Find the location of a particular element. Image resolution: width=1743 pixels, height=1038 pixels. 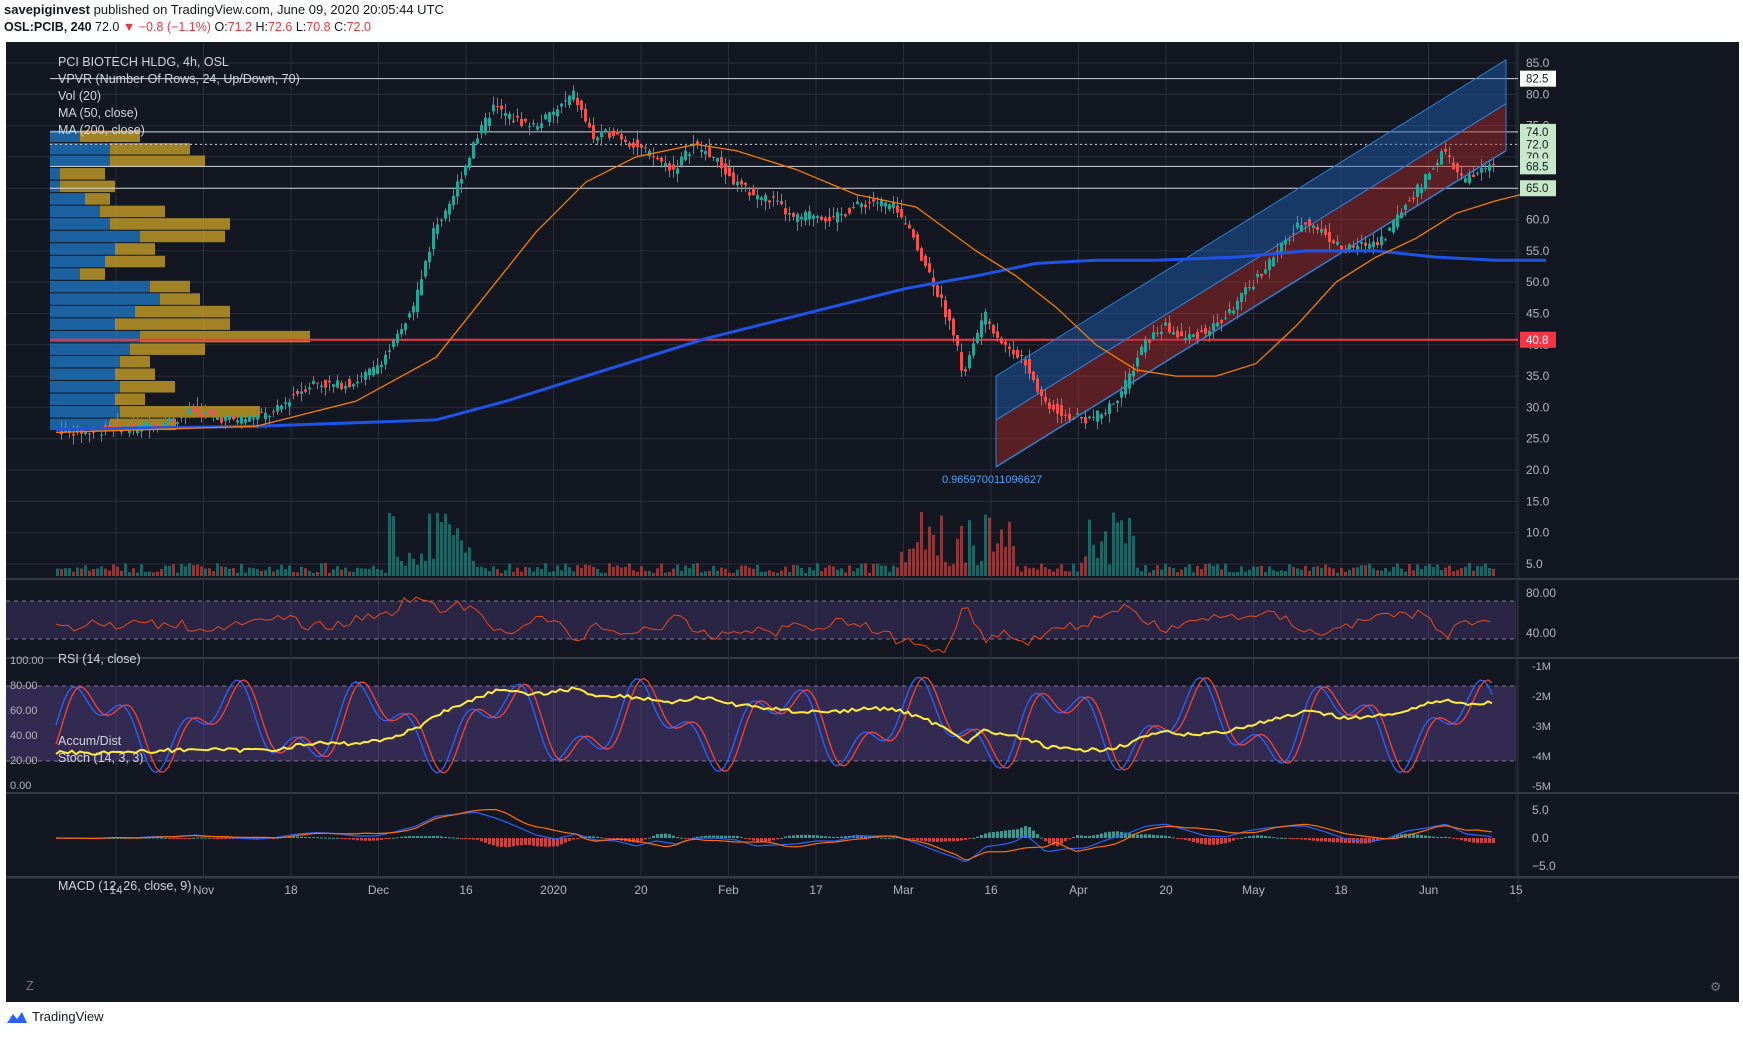

x-tick-label: Mar is located at coordinates (903, 890).